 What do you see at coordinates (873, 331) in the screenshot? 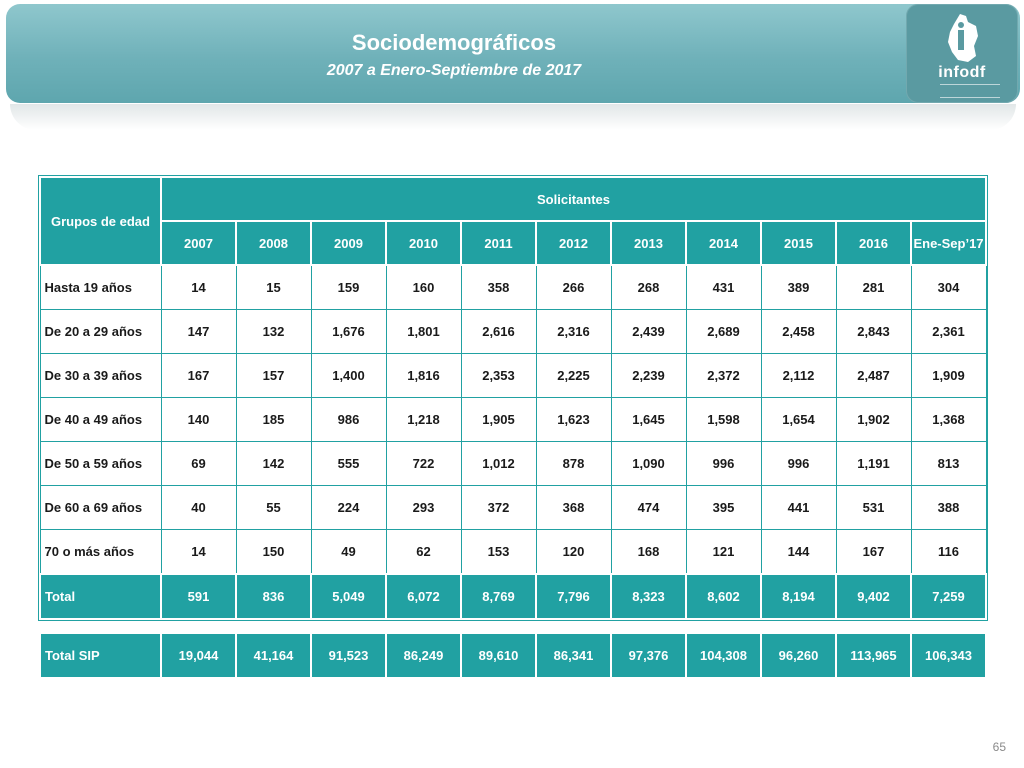
I see `table-cell: 2,843` at bounding box center [873, 331].